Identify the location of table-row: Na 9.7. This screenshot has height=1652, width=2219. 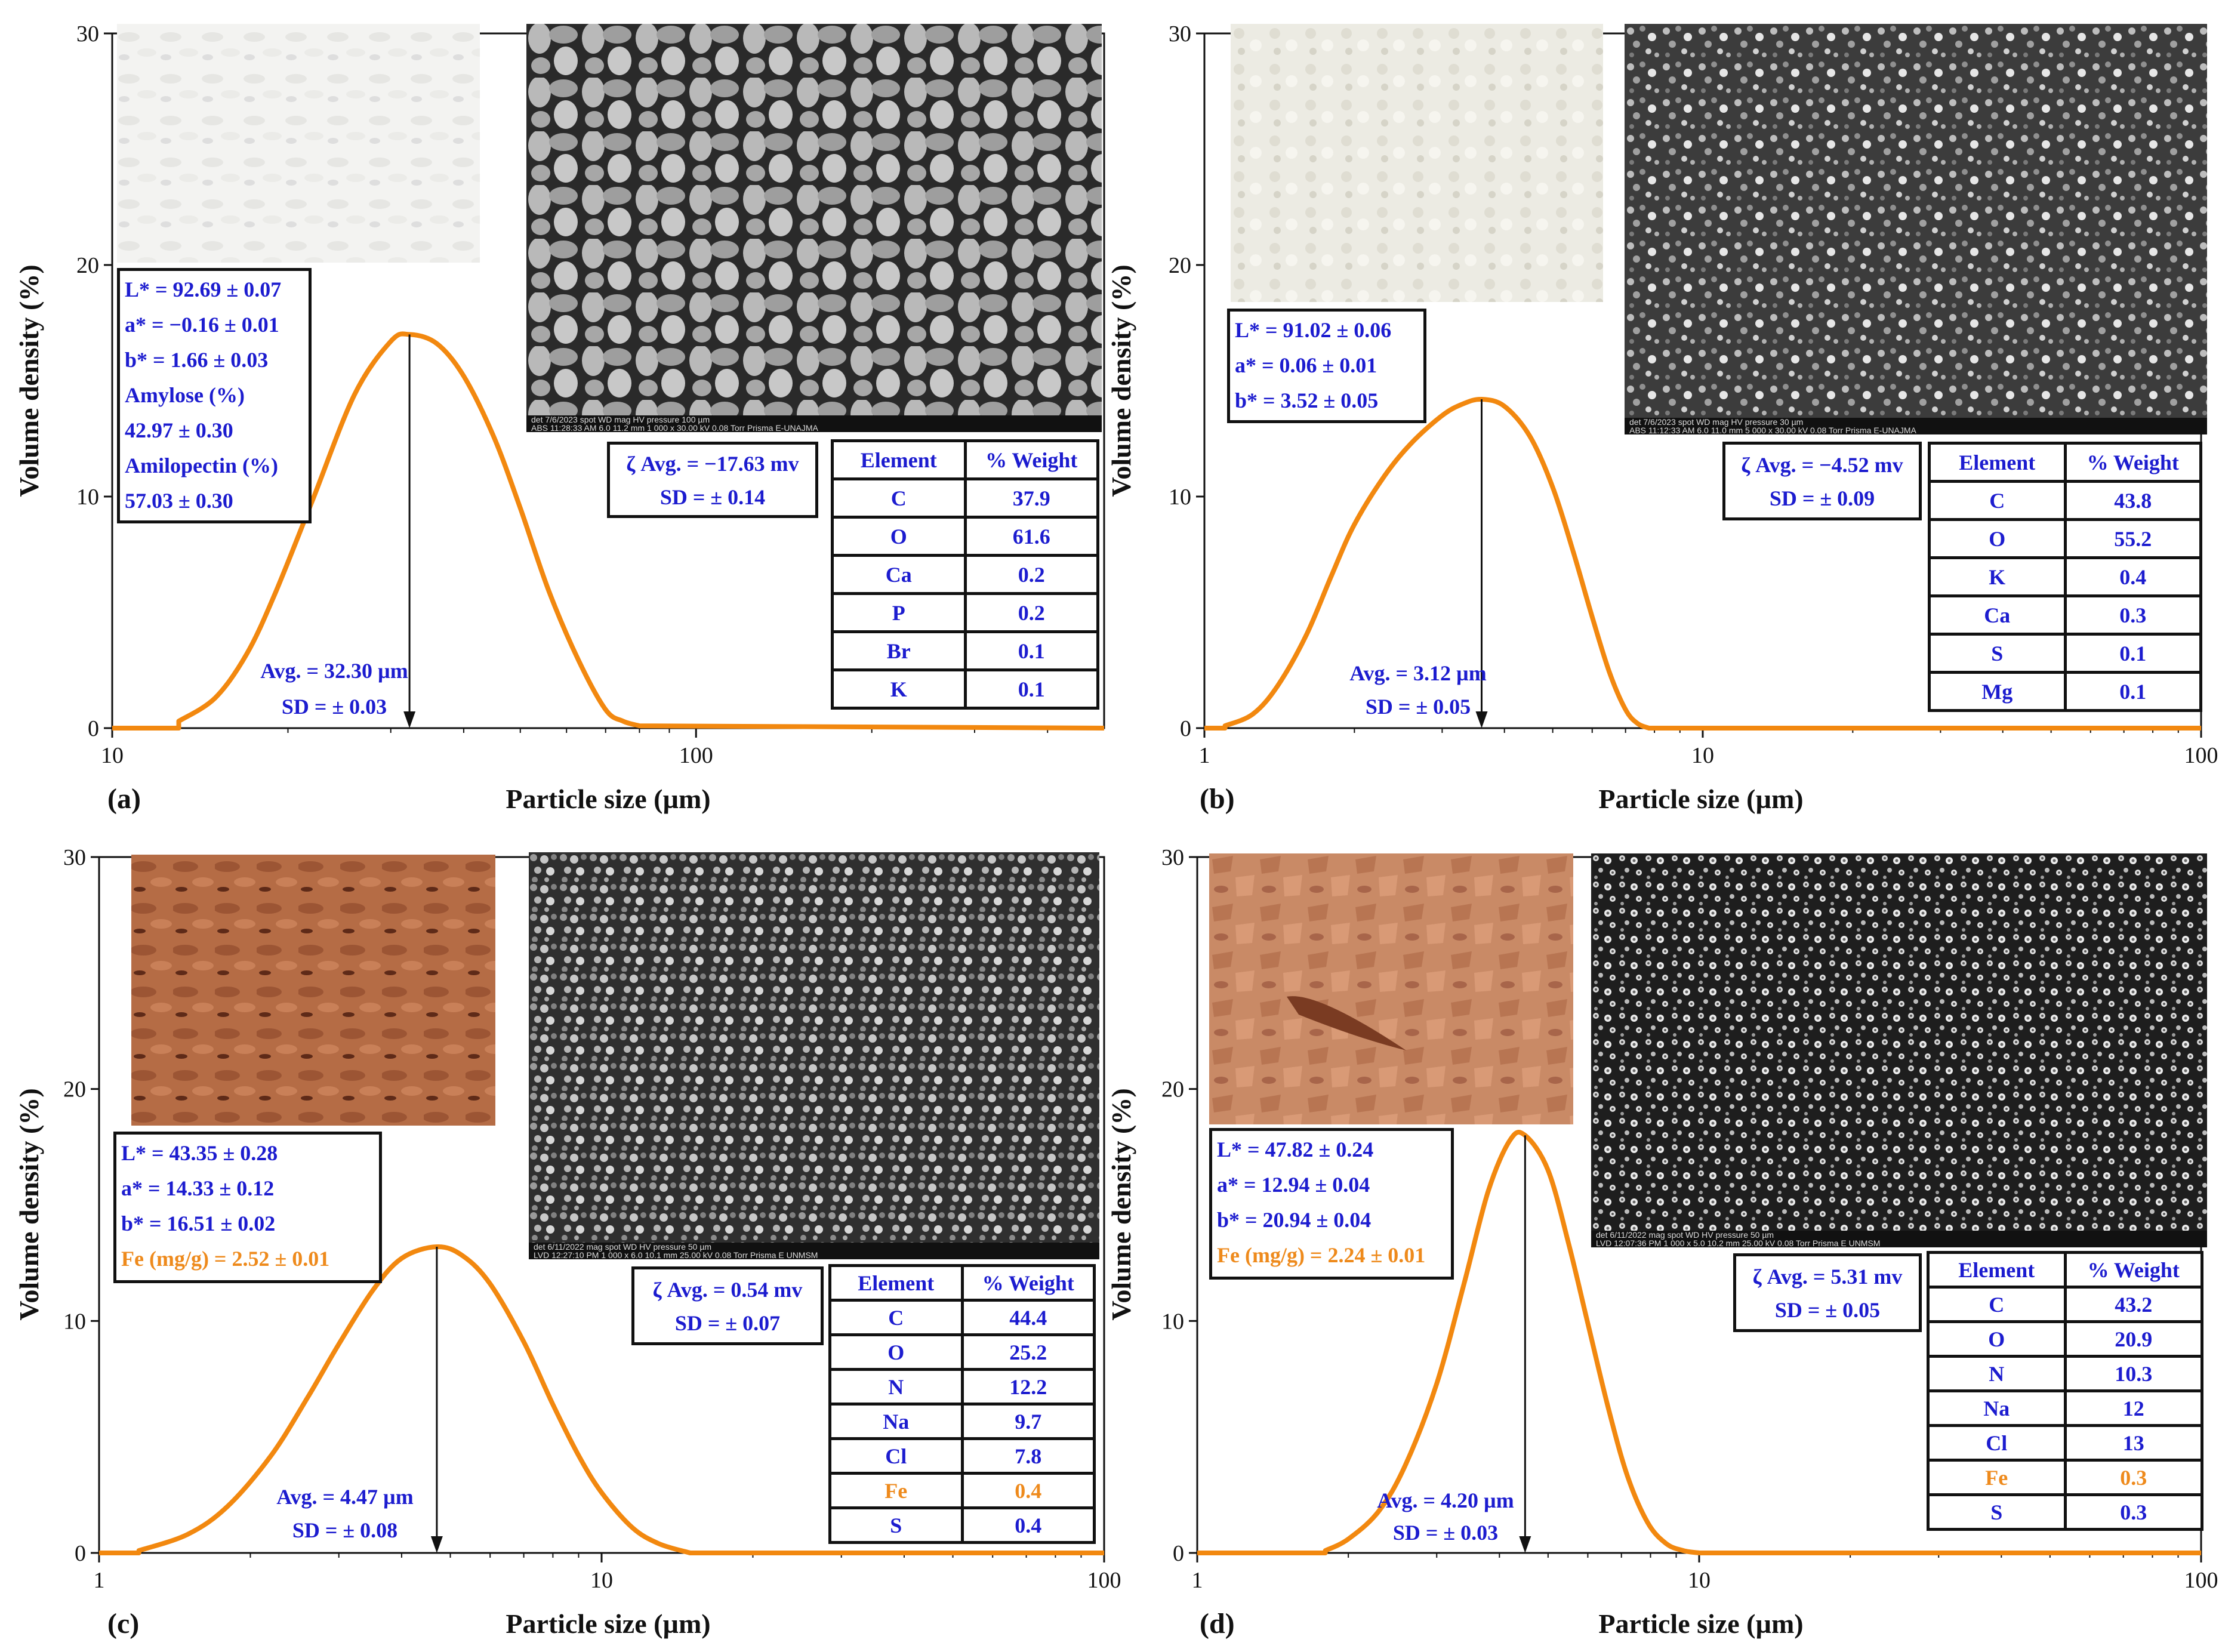
(962, 1421).